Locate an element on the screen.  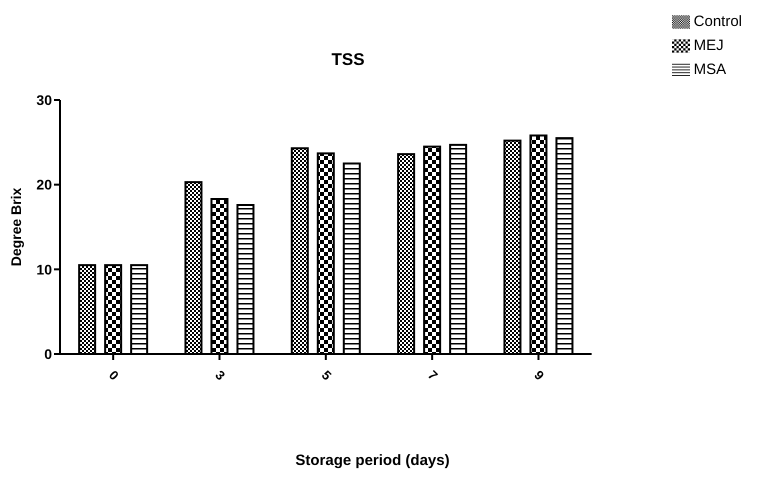
y-tick-label: 10 is located at coordinates (44, 269).